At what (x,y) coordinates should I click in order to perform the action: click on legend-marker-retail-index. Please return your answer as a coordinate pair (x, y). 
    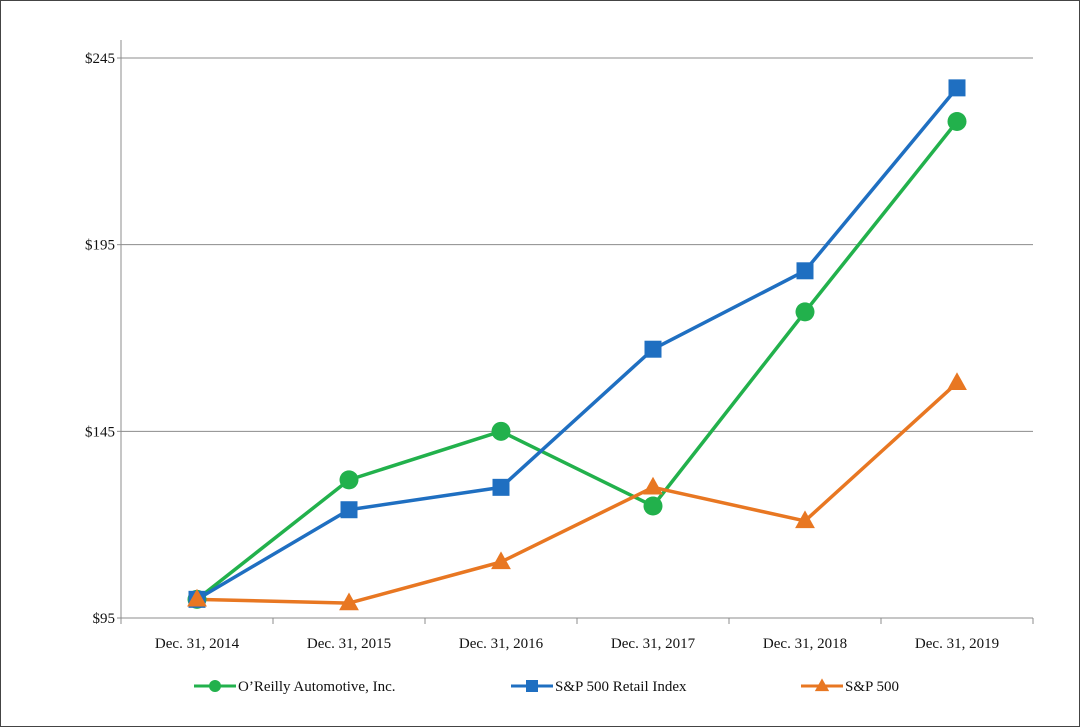
    Looking at the image, I should click on (532, 686).